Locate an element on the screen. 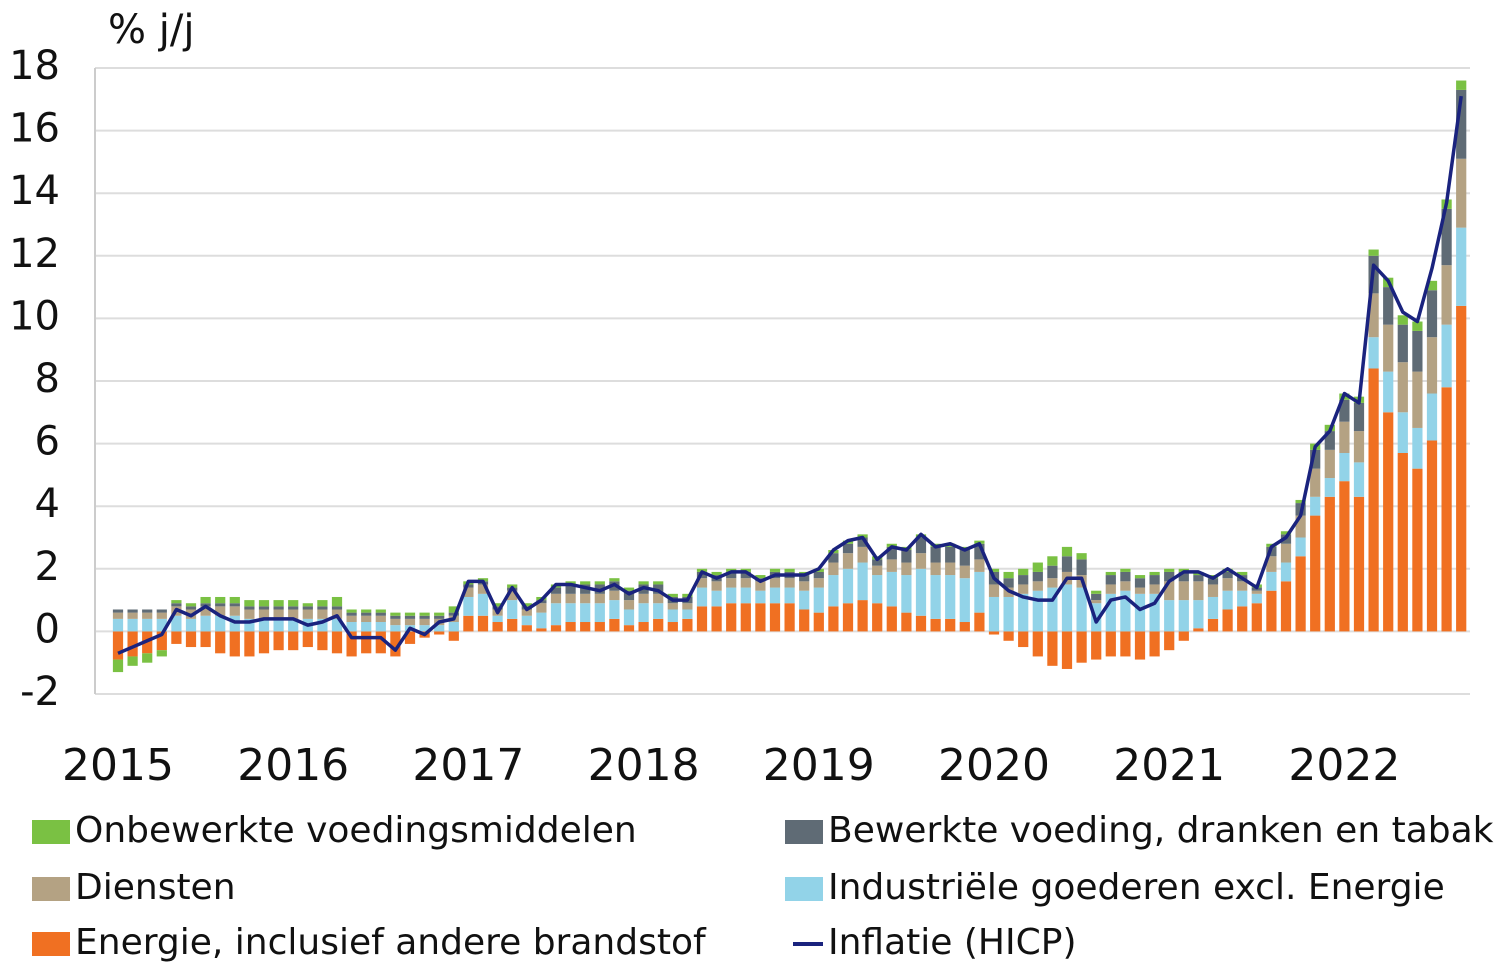  legend-label: Inflatie (HICP) is located at coordinates (952, 942).